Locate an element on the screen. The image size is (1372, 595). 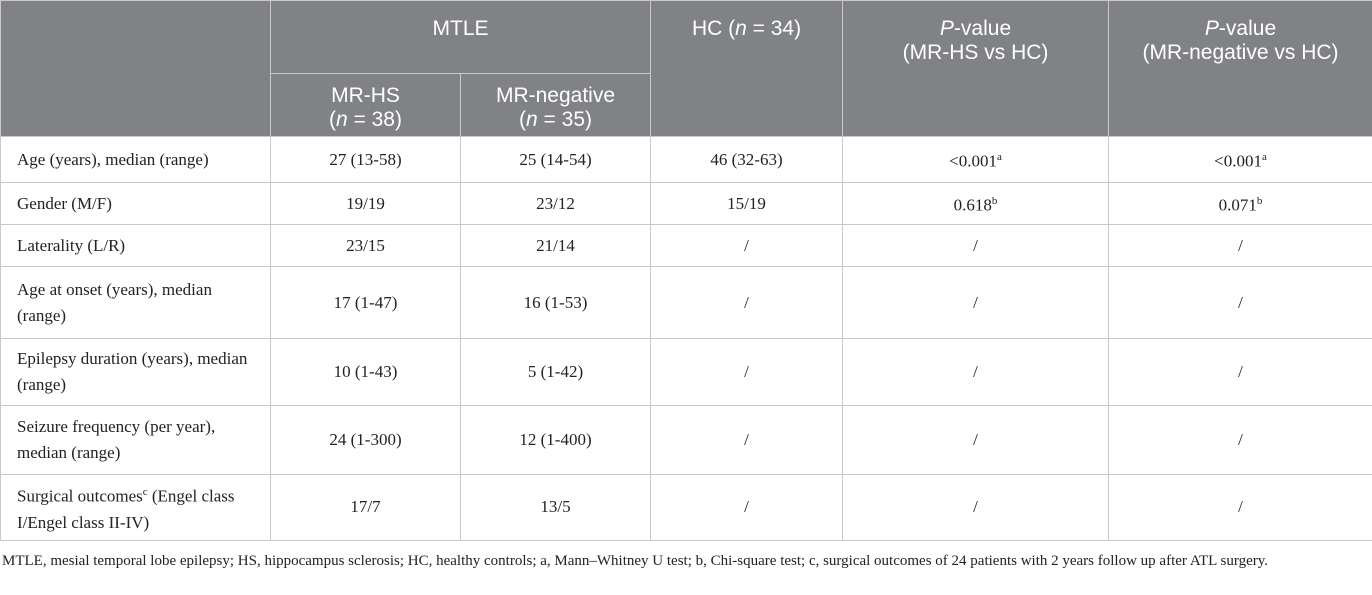
table-cell: 19/19 is located at coordinates (365, 203).